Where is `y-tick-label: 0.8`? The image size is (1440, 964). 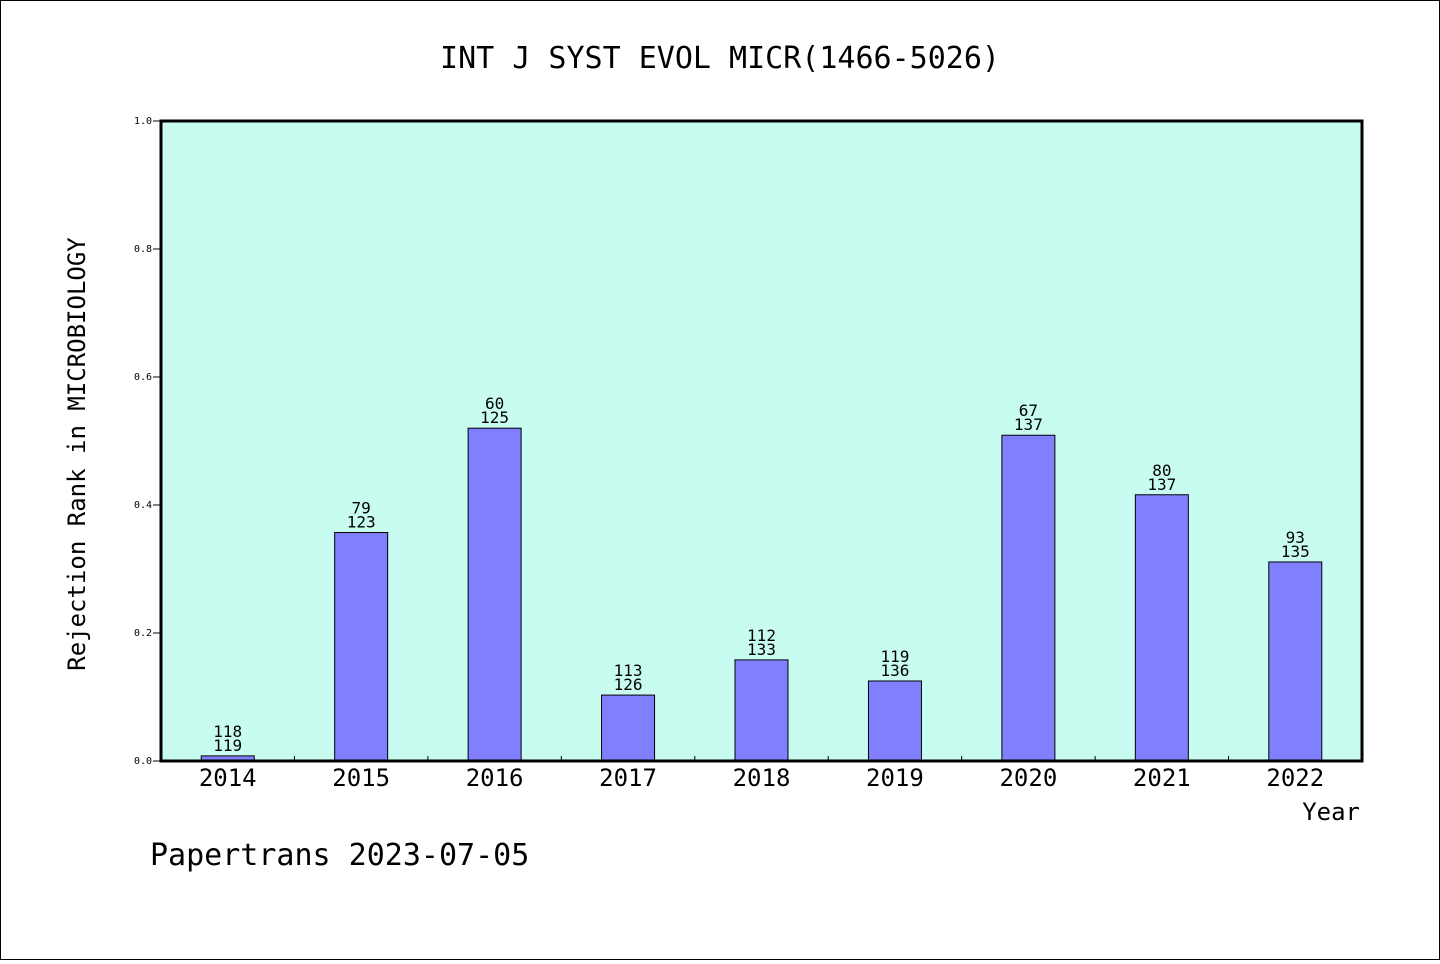
y-tick-label: 0.8 is located at coordinates (143, 249).